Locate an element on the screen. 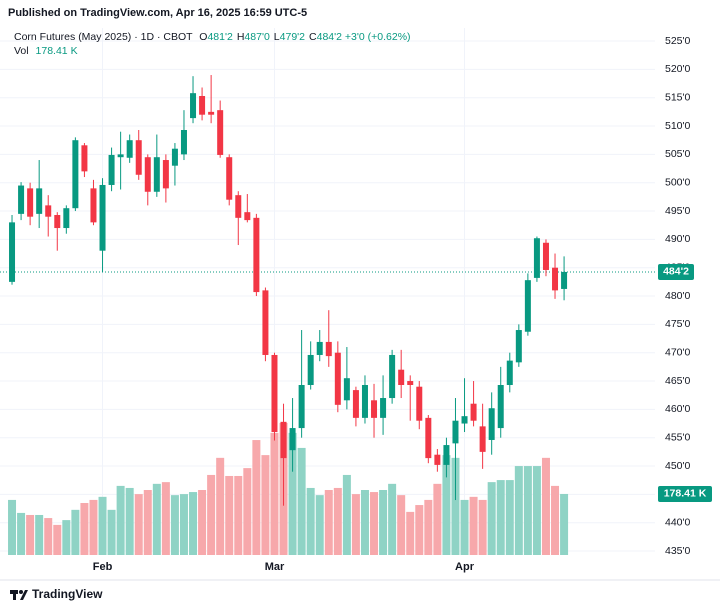 The height and width of the screenshot is (610, 720). y-tick-label: 440'0 is located at coordinates (678, 522).